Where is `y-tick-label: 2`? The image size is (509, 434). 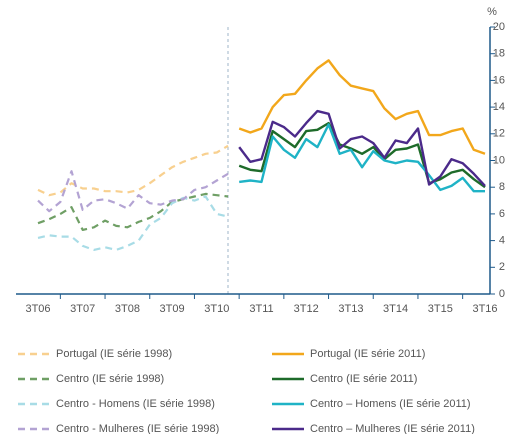
y-tick-label: 2 is located at coordinates (502, 267).